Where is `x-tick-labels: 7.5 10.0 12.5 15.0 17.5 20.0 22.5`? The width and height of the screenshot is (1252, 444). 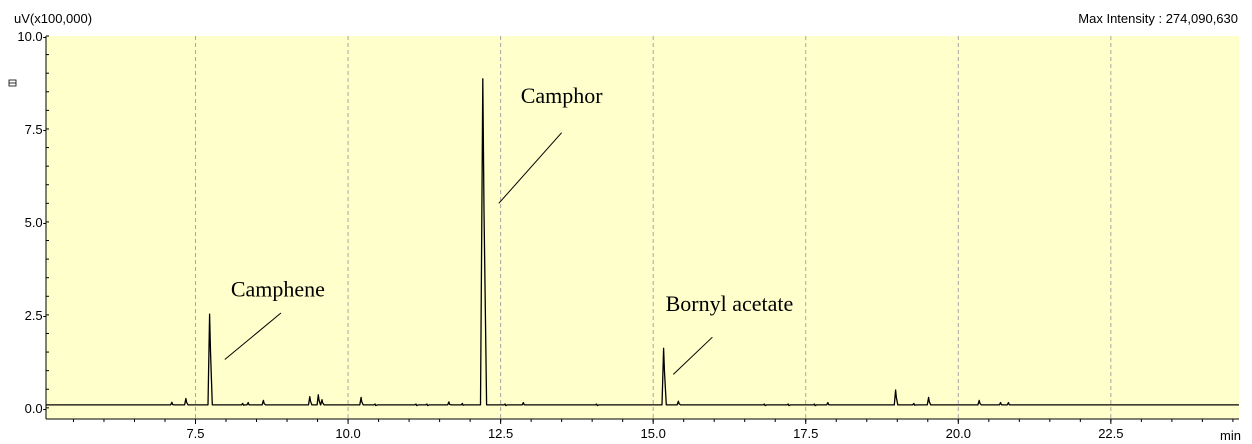
x-tick-labels: 7.5 10.0 12.5 15.0 17.5 20.0 22.5 is located at coordinates (655, 430).